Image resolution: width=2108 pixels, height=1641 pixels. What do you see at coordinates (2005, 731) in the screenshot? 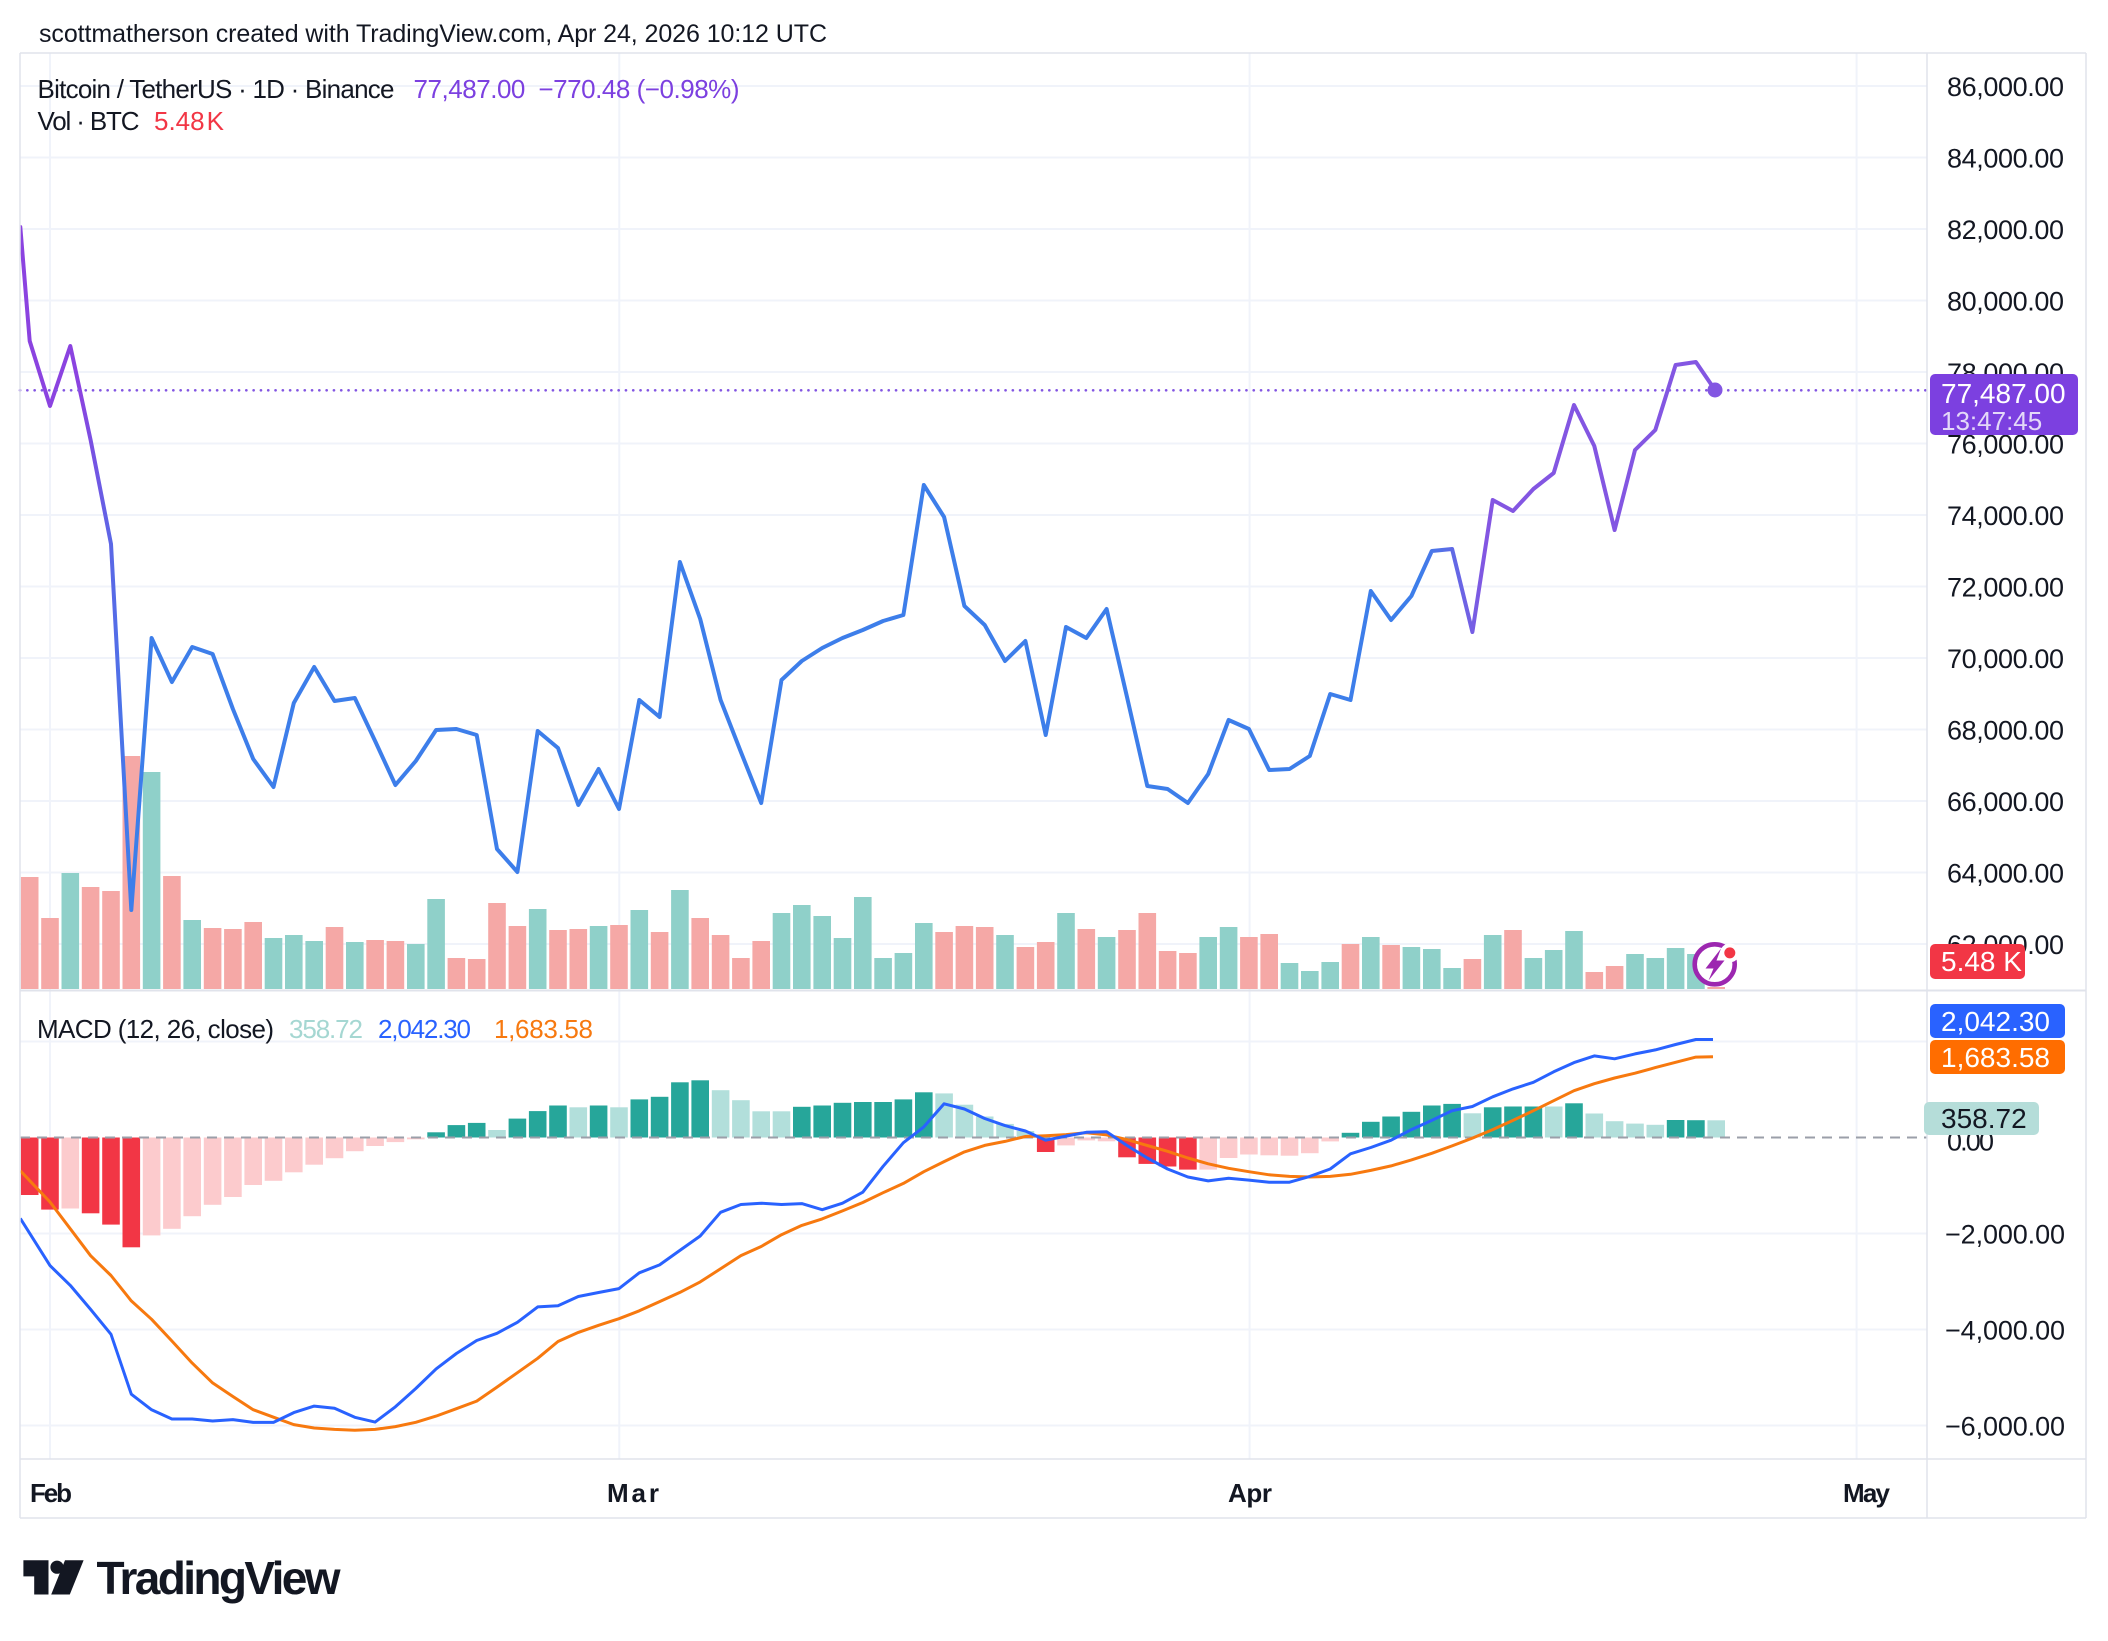
I see `svg-text: 68,000.00` at bounding box center [2005, 731].